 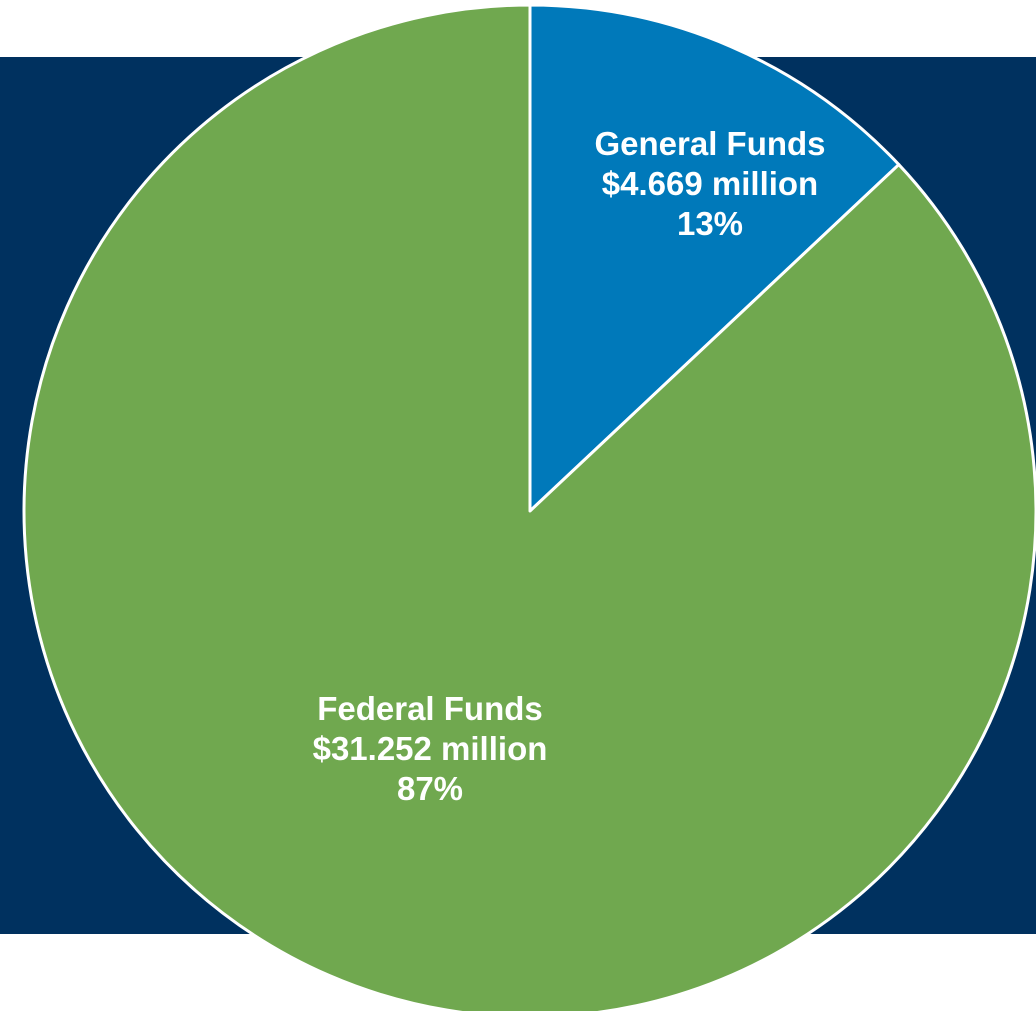 I want to click on slice-label-federal-funds: Federal Funds $31.252 million 87%, so click(x=430, y=748).